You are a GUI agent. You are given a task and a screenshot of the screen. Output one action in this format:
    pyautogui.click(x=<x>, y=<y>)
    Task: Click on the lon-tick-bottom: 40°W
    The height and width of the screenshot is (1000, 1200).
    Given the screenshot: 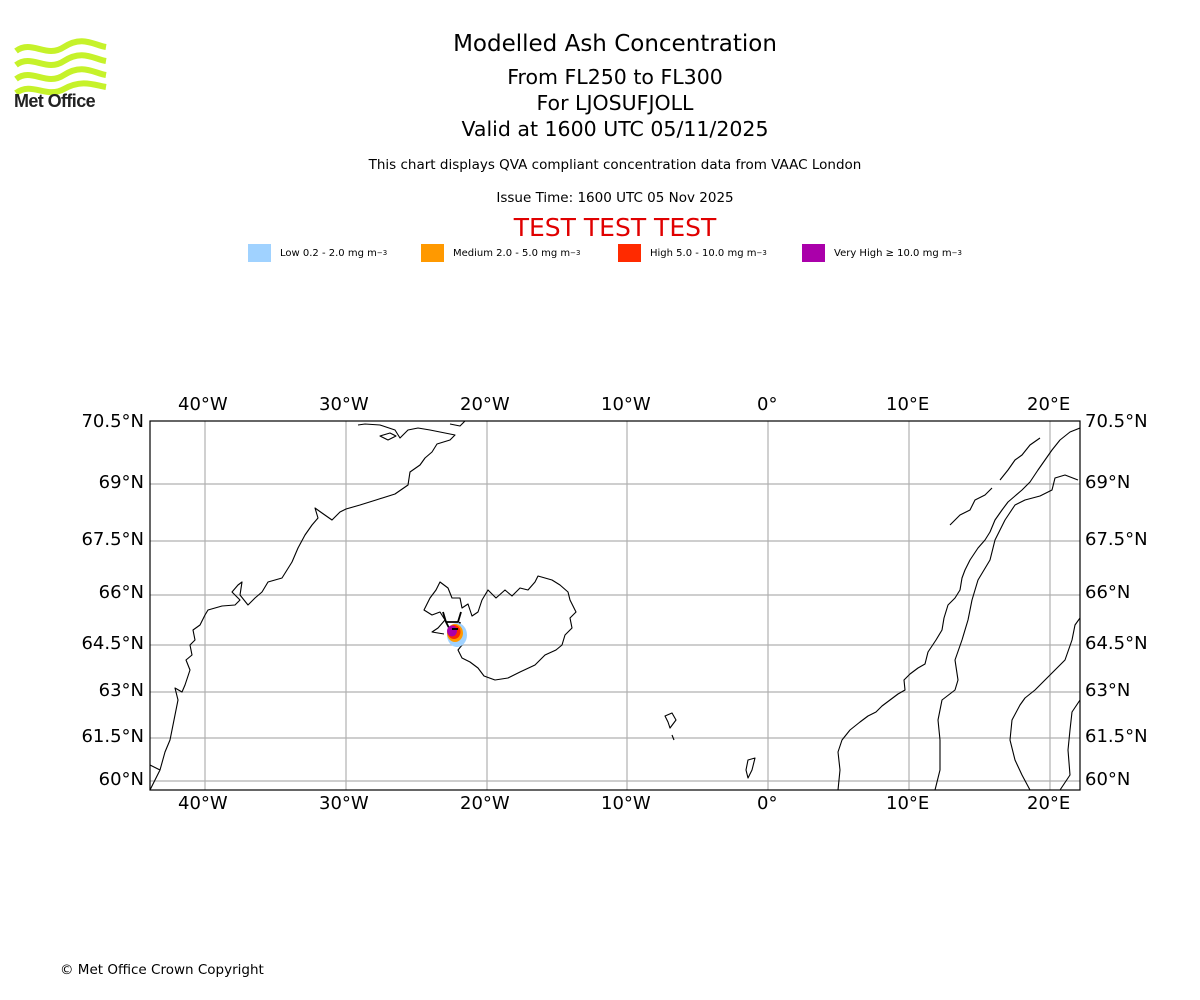 What is the action you would take?
    pyautogui.click(x=203, y=803)
    